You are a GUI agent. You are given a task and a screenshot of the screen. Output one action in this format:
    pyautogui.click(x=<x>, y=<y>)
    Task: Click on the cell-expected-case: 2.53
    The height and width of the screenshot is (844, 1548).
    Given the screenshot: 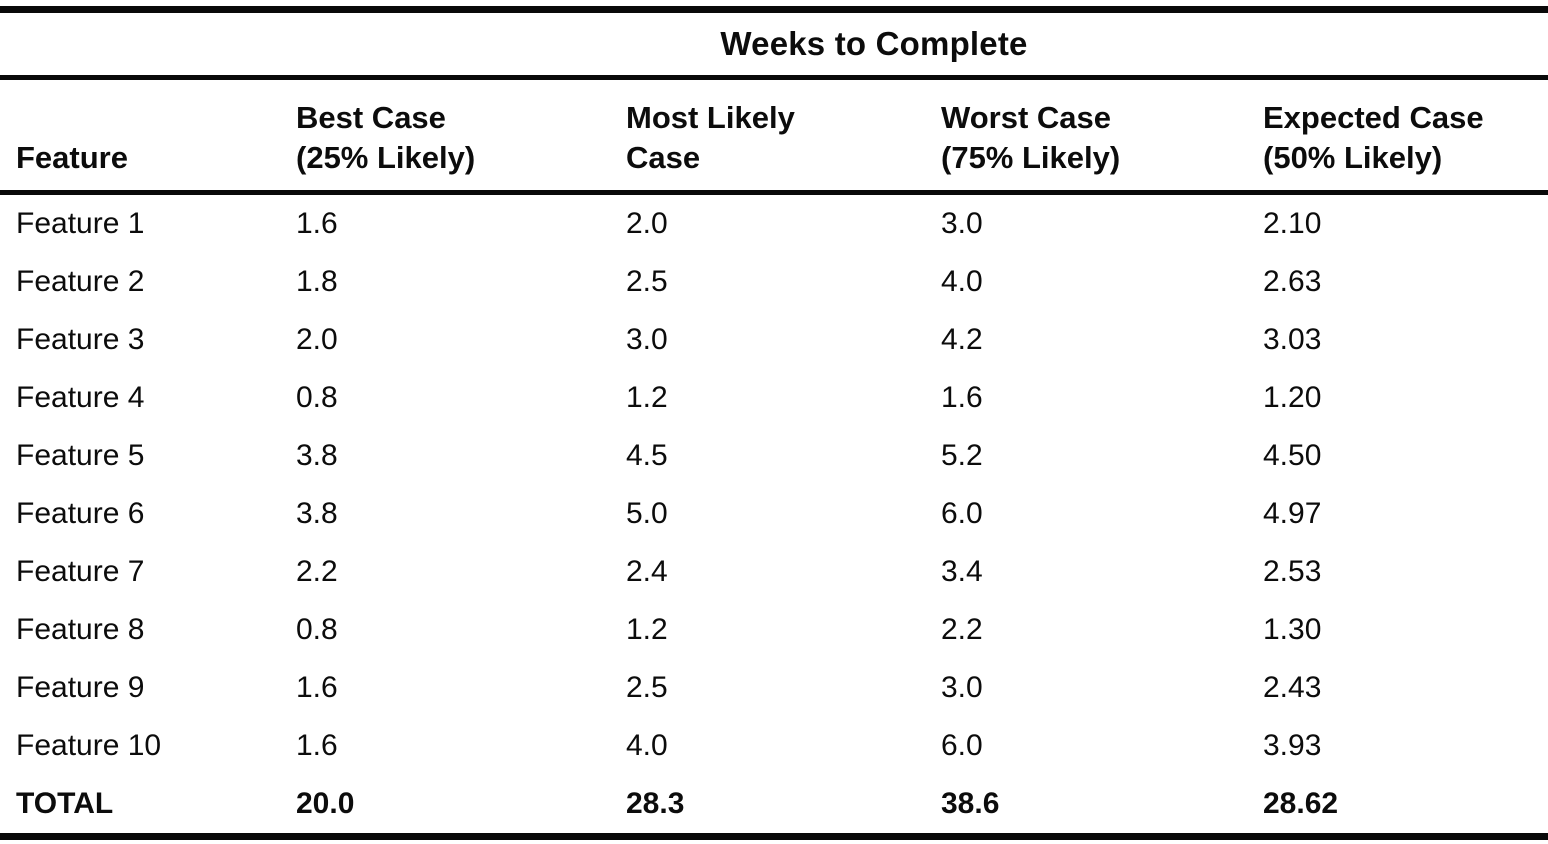 What is the action you would take?
    pyautogui.click(x=1292, y=571)
    